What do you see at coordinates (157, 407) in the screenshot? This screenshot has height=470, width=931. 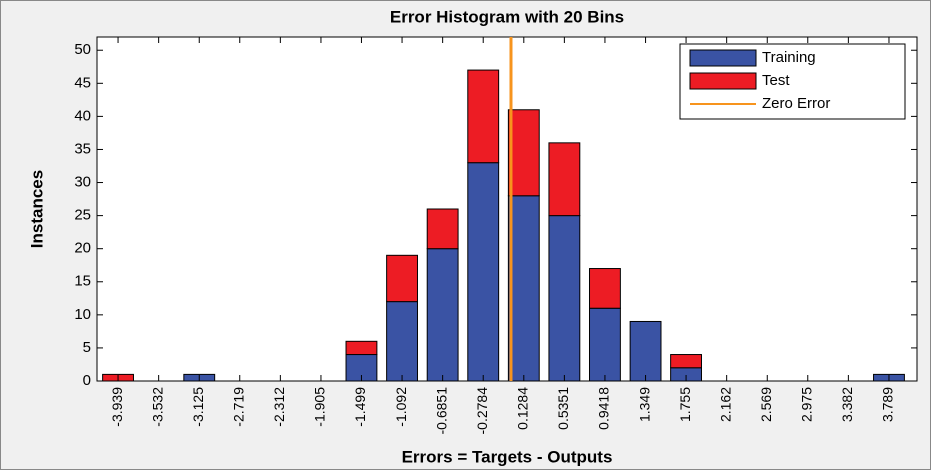 I see `x-tick-label: -3.532` at bounding box center [157, 407].